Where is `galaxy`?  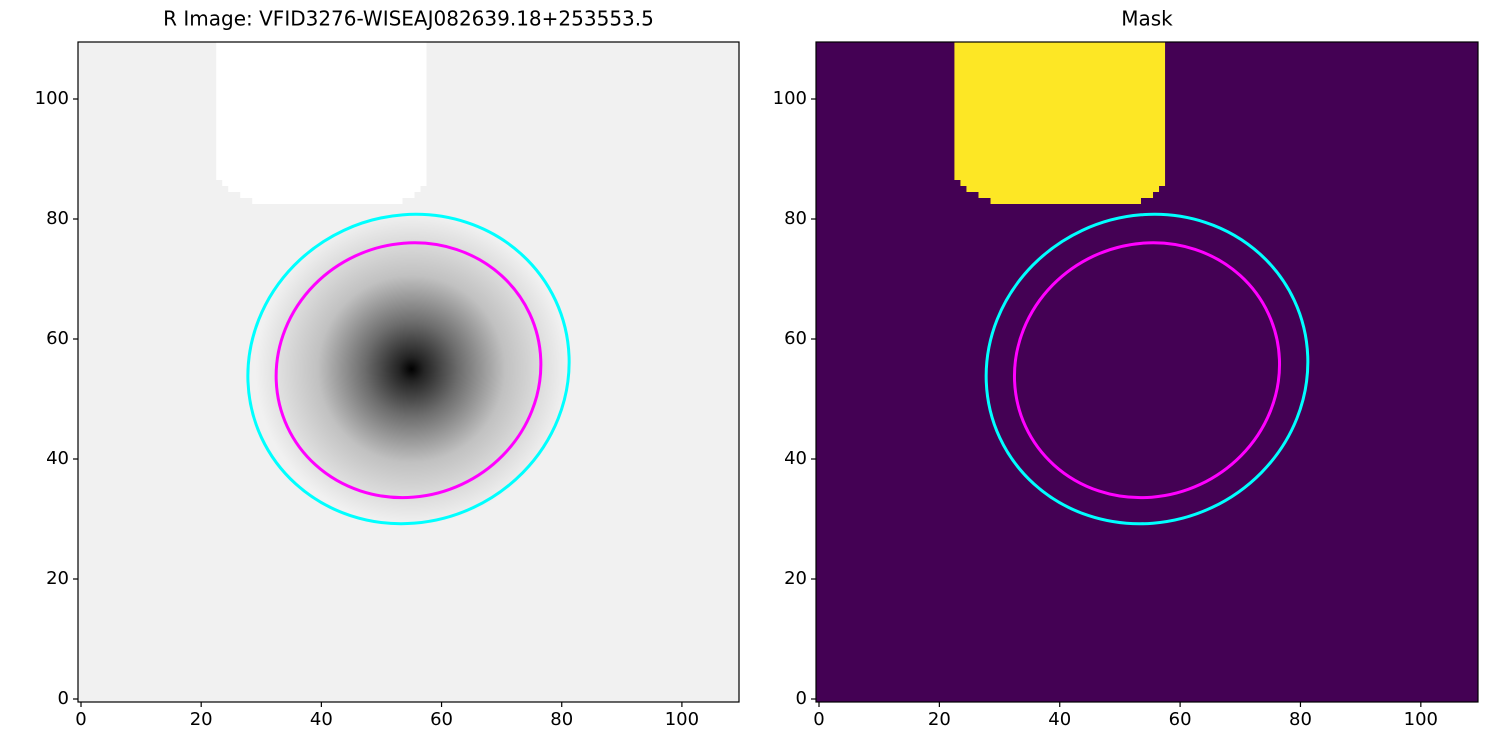 galaxy is located at coordinates (411, 369).